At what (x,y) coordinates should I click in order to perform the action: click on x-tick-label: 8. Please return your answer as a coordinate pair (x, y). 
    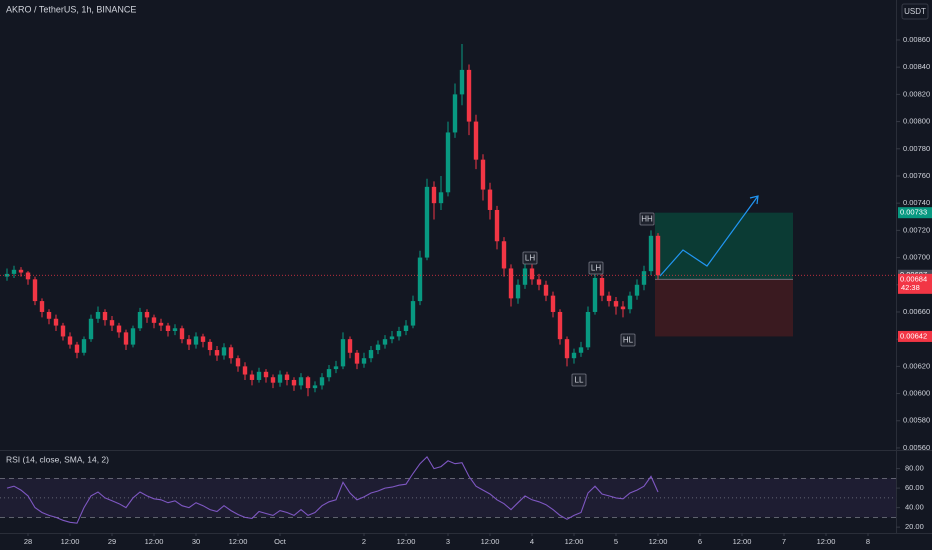
    Looking at the image, I should click on (868, 541).